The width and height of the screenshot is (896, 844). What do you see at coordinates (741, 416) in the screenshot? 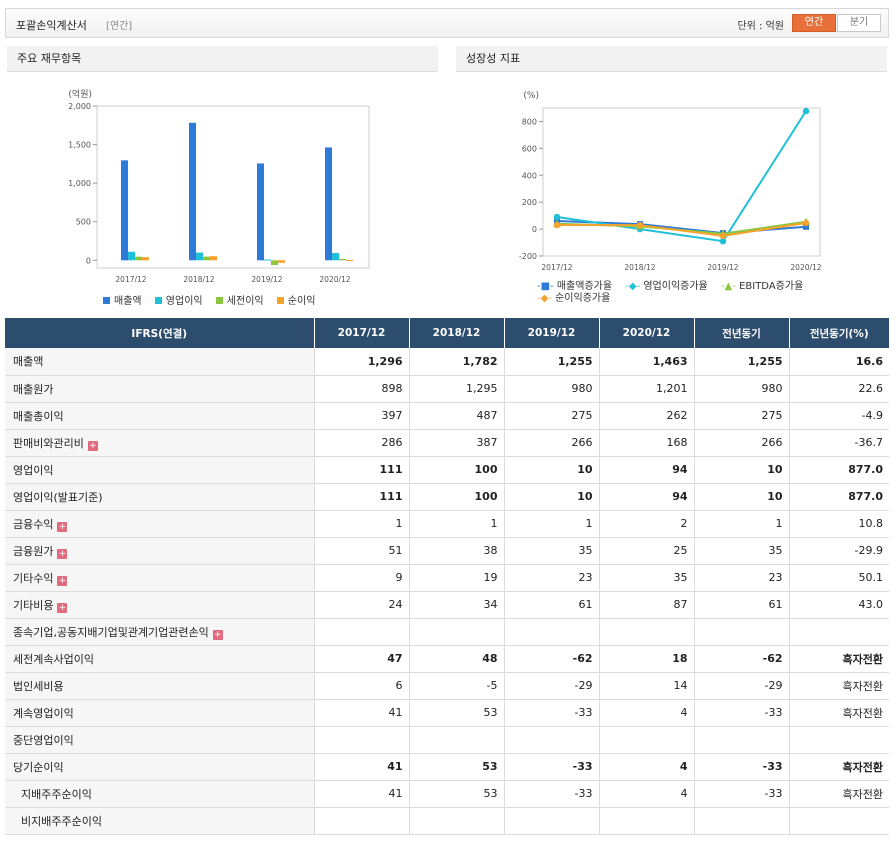
I see `table-cell: 275` at bounding box center [741, 416].